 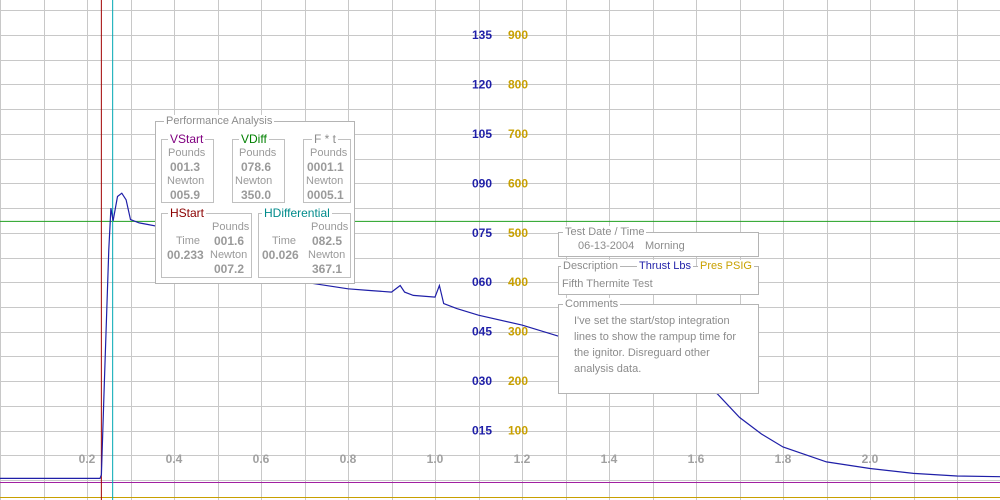 What do you see at coordinates (327, 241) in the screenshot?
I see `hdifferential-pounds-value: 082.5` at bounding box center [327, 241].